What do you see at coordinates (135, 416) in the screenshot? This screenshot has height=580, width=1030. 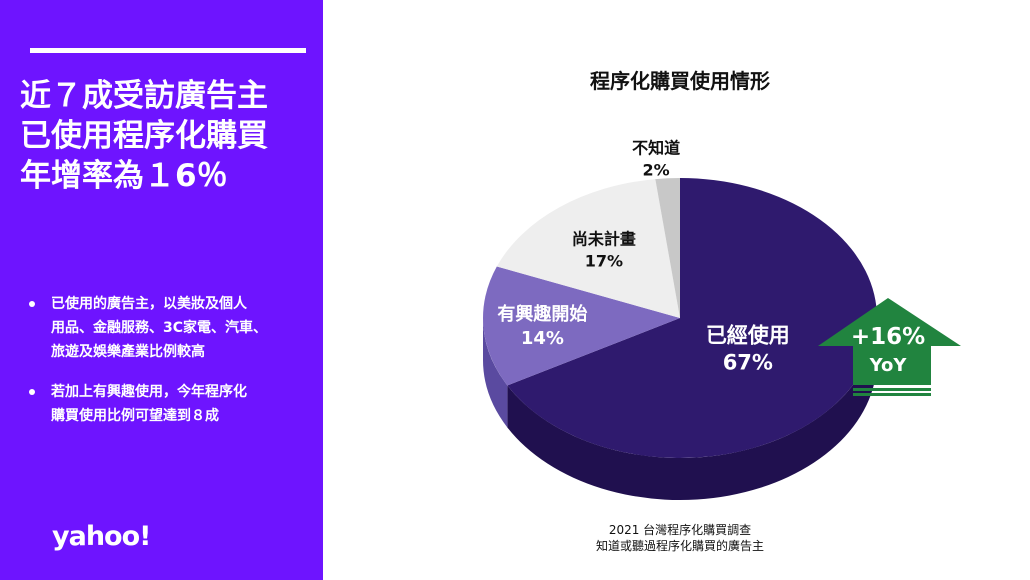 I see `bullet-line: 購買使用比例可望達到８成` at bounding box center [135, 416].